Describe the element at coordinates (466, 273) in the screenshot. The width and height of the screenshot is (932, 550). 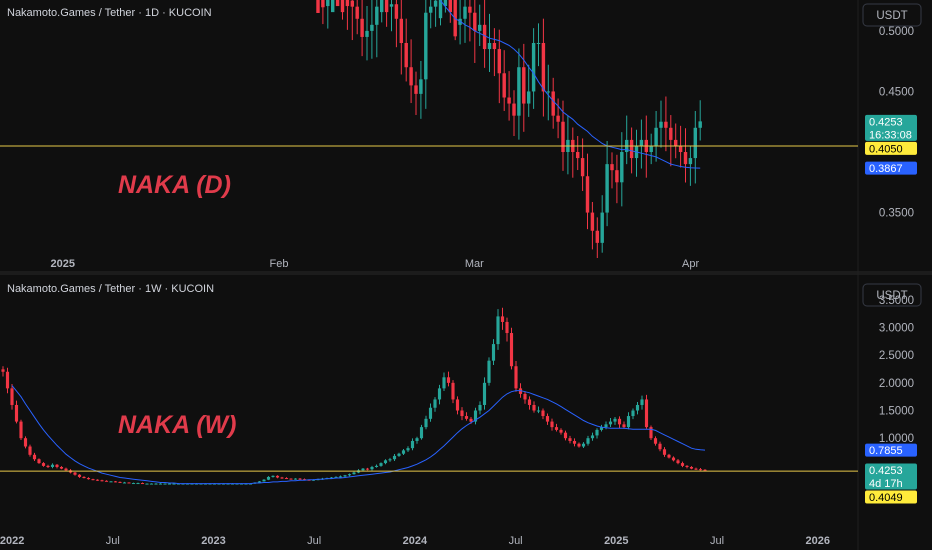
I see `panel-separator` at that location.